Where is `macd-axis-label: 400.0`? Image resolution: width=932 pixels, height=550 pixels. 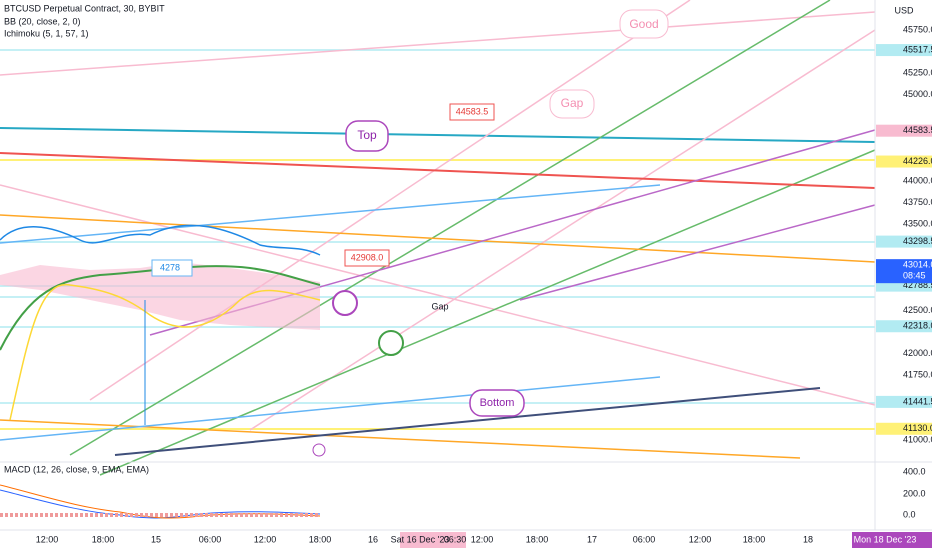 macd-axis-label: 400.0 is located at coordinates (914, 471).